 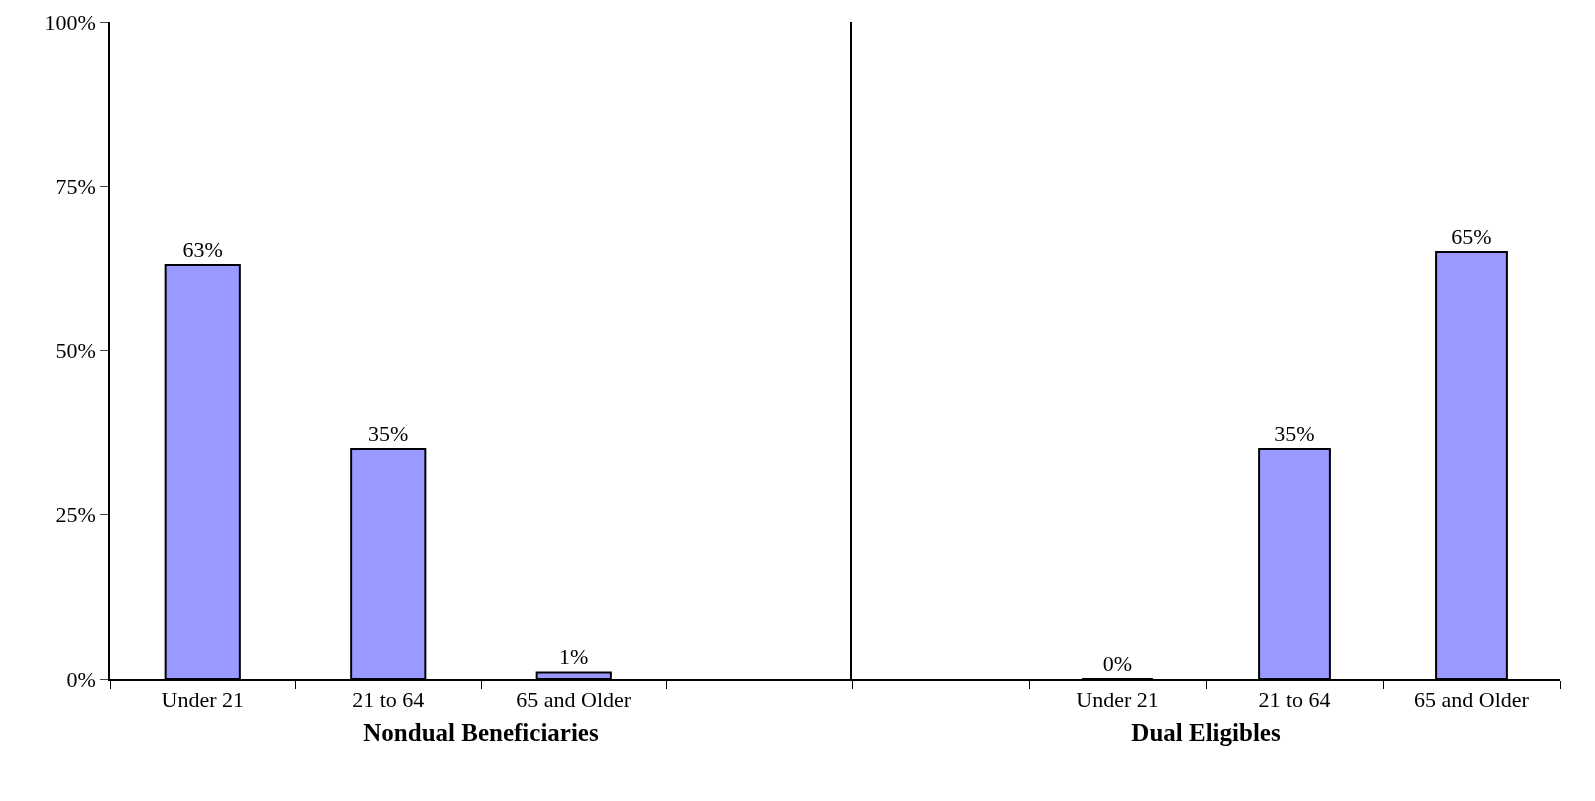 What do you see at coordinates (1117, 663) in the screenshot?
I see `data-label: 0%` at bounding box center [1117, 663].